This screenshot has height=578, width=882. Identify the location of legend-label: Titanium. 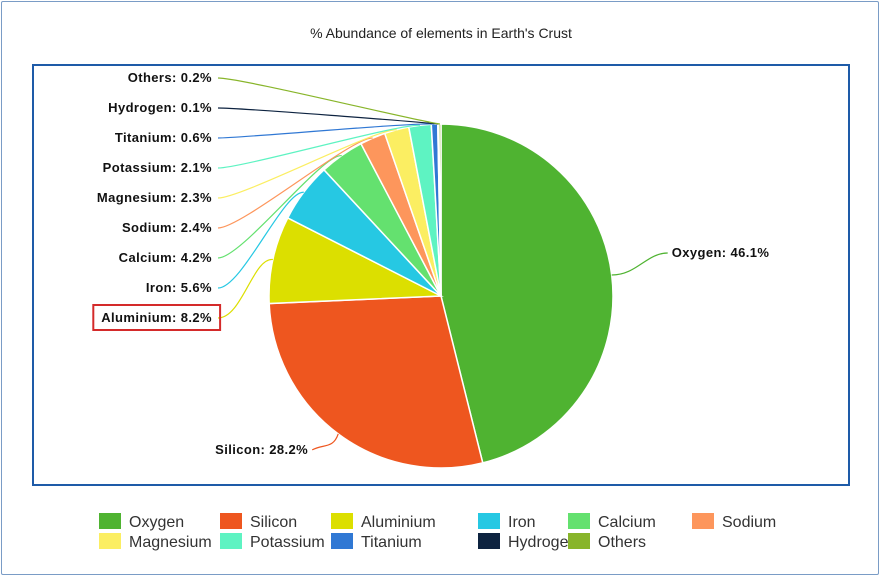
(391, 542).